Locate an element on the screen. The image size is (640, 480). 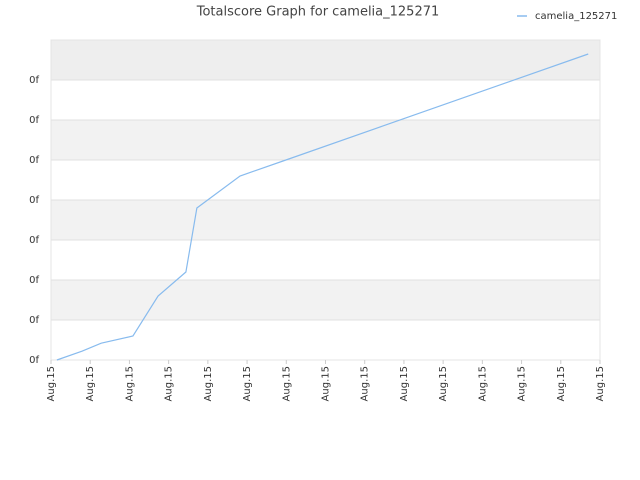
chart-title: Totalscore Graph for camelia_125271 is located at coordinates (318, 12).